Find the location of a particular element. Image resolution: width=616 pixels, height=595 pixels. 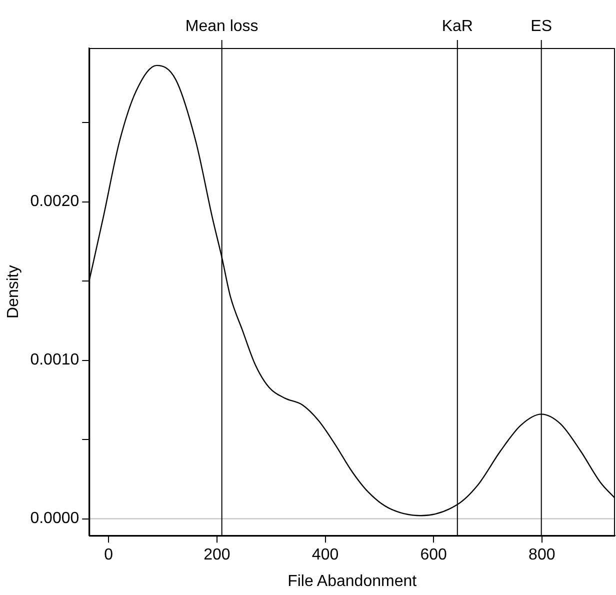

y-tick-label: 0.0020 is located at coordinates (55, 201).